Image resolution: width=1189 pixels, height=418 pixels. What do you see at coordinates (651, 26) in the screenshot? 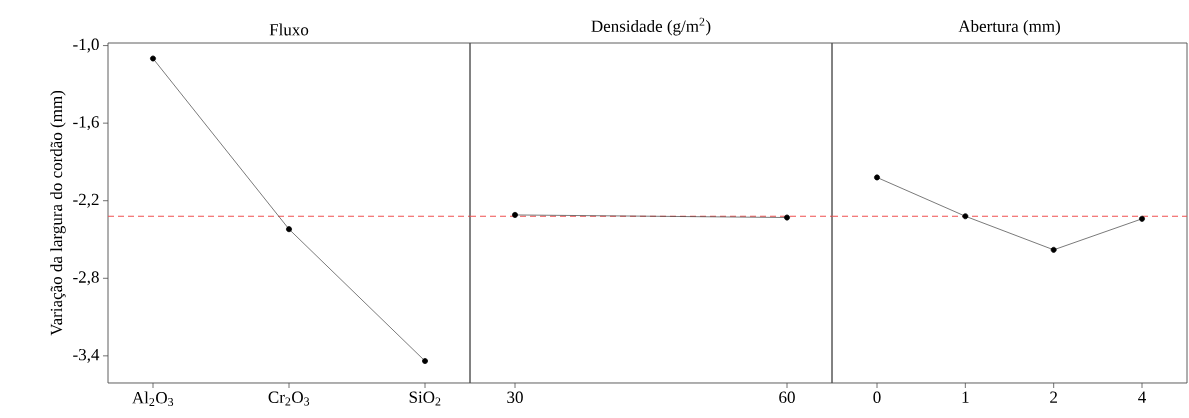
I see `chart-title: Densidade (g/m$^{2}$)` at bounding box center [651, 26].